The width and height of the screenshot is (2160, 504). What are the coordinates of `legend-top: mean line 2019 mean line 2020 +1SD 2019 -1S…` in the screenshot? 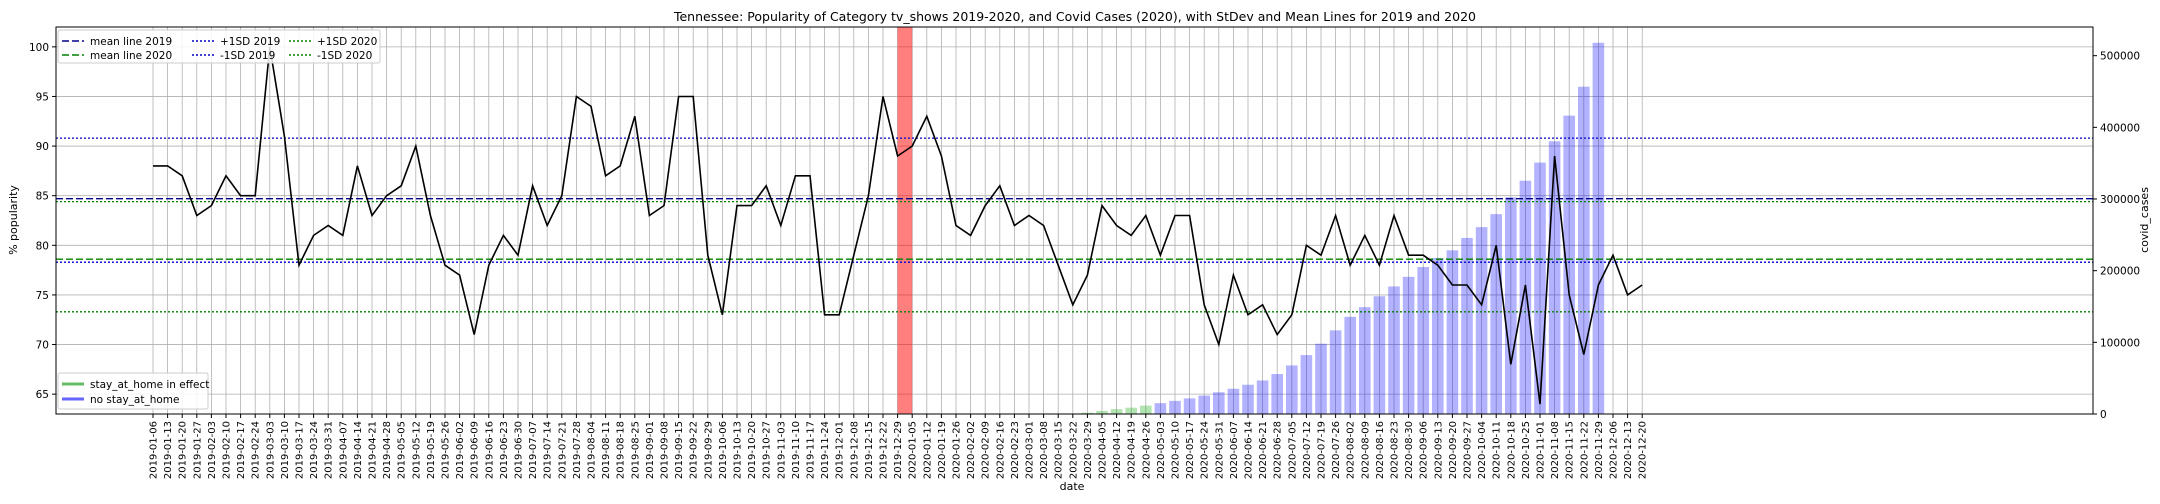 It's located at (219, 46).